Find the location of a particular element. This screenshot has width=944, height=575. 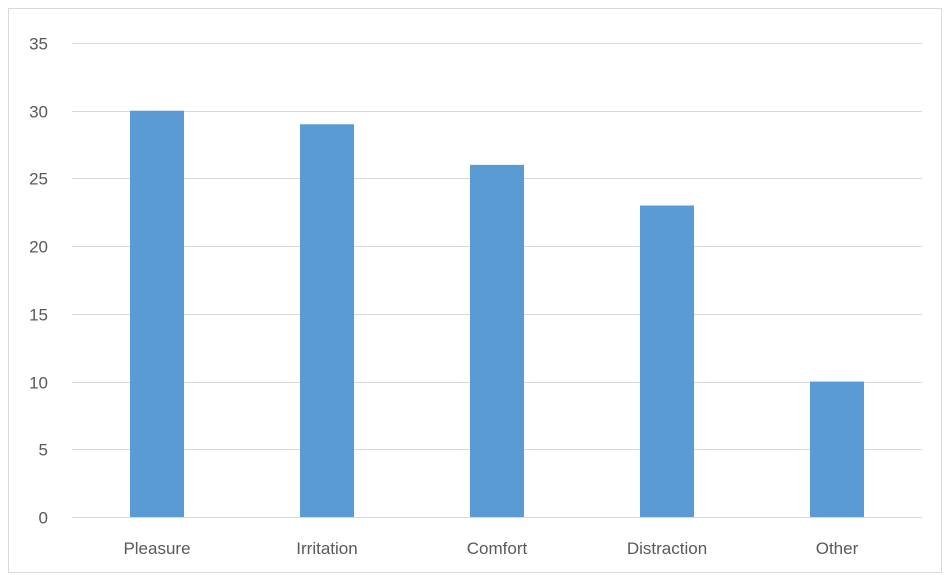

y-tick-label: 35 is located at coordinates (38, 44).